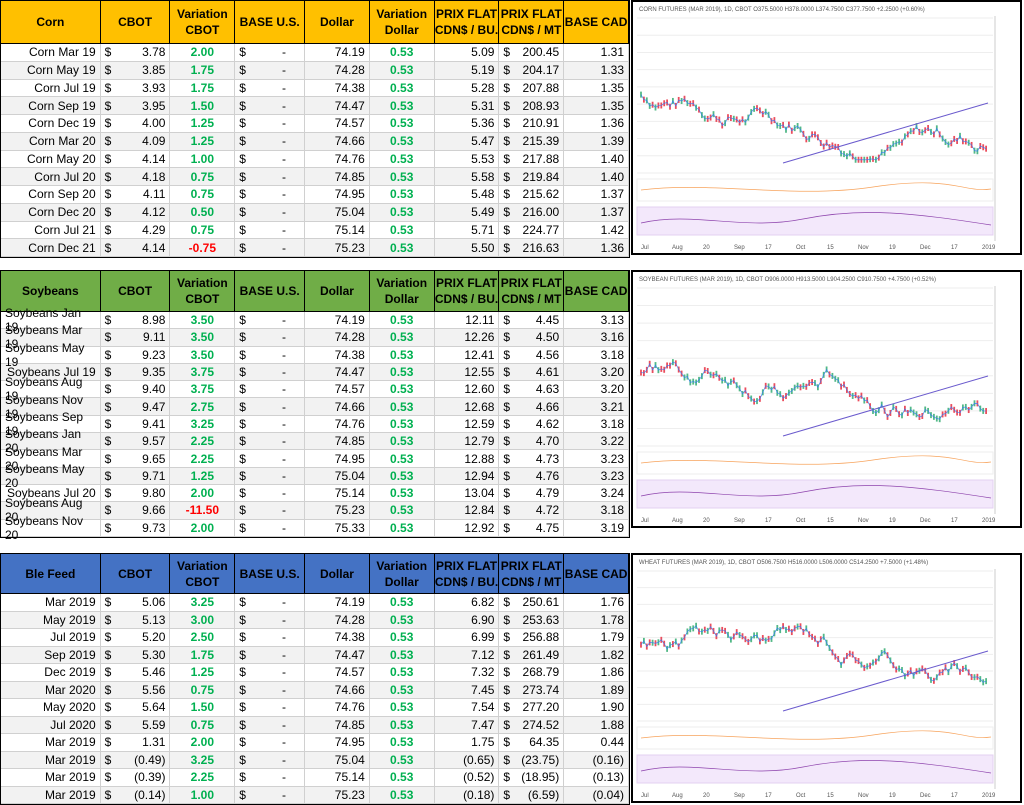 This screenshot has width=1024, height=805. What do you see at coordinates (612, 406) in the screenshot?
I see `cell-value: 3.21` at bounding box center [612, 406].